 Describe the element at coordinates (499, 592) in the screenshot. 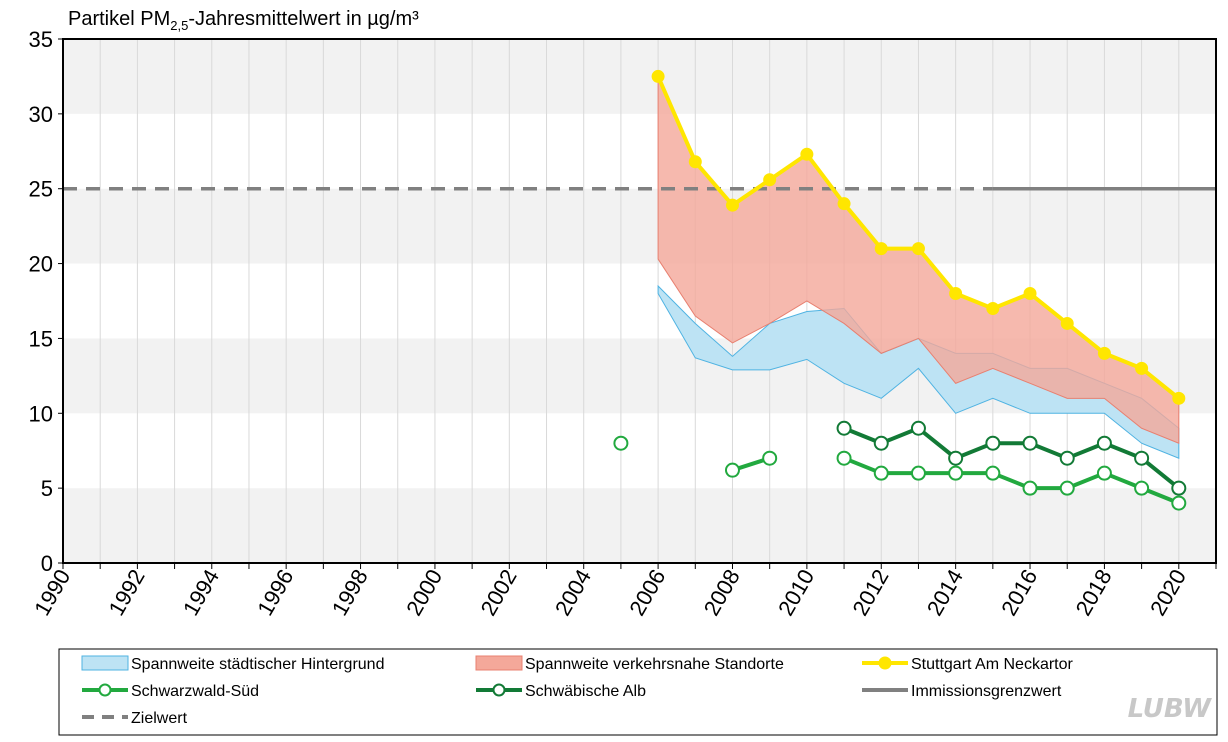

I see `x-tick-label: 2002` at that location.